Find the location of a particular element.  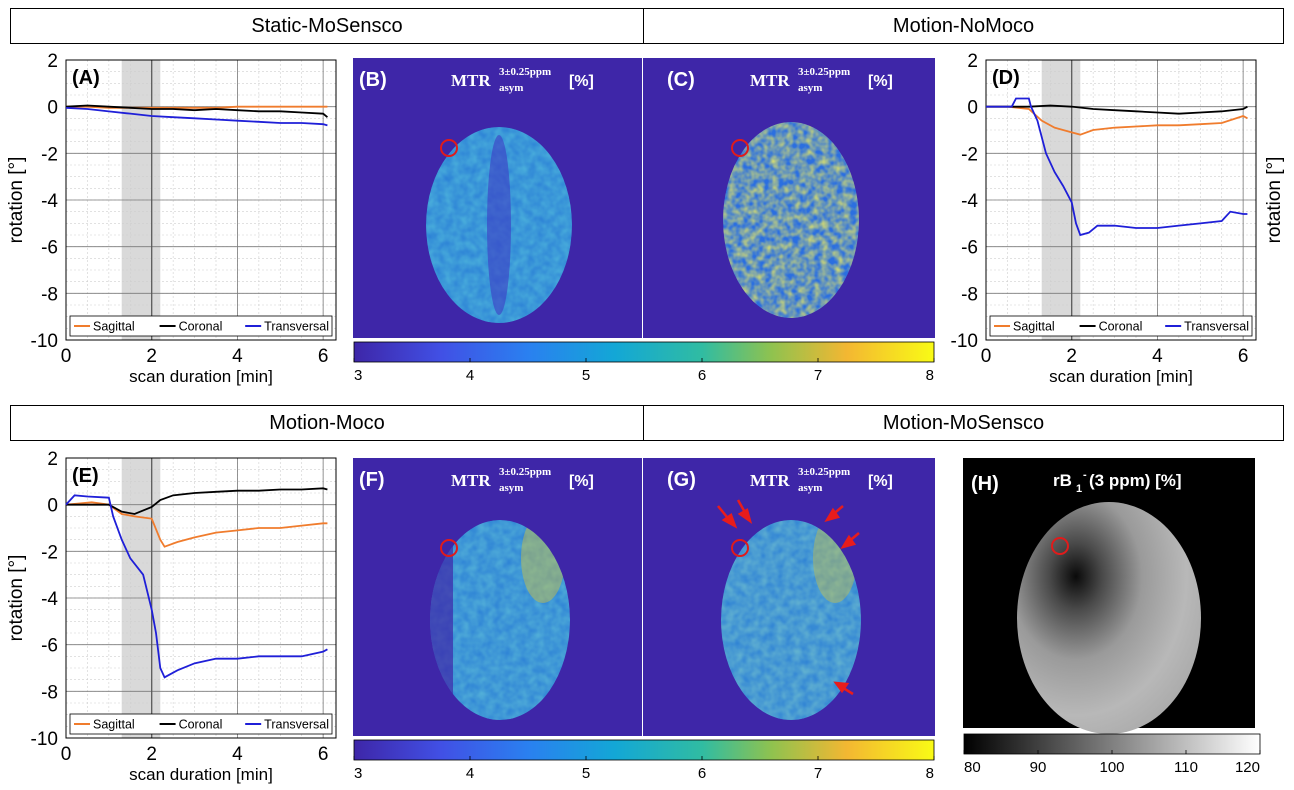

panel-label-f: (F) is located at coordinates (372, 480).